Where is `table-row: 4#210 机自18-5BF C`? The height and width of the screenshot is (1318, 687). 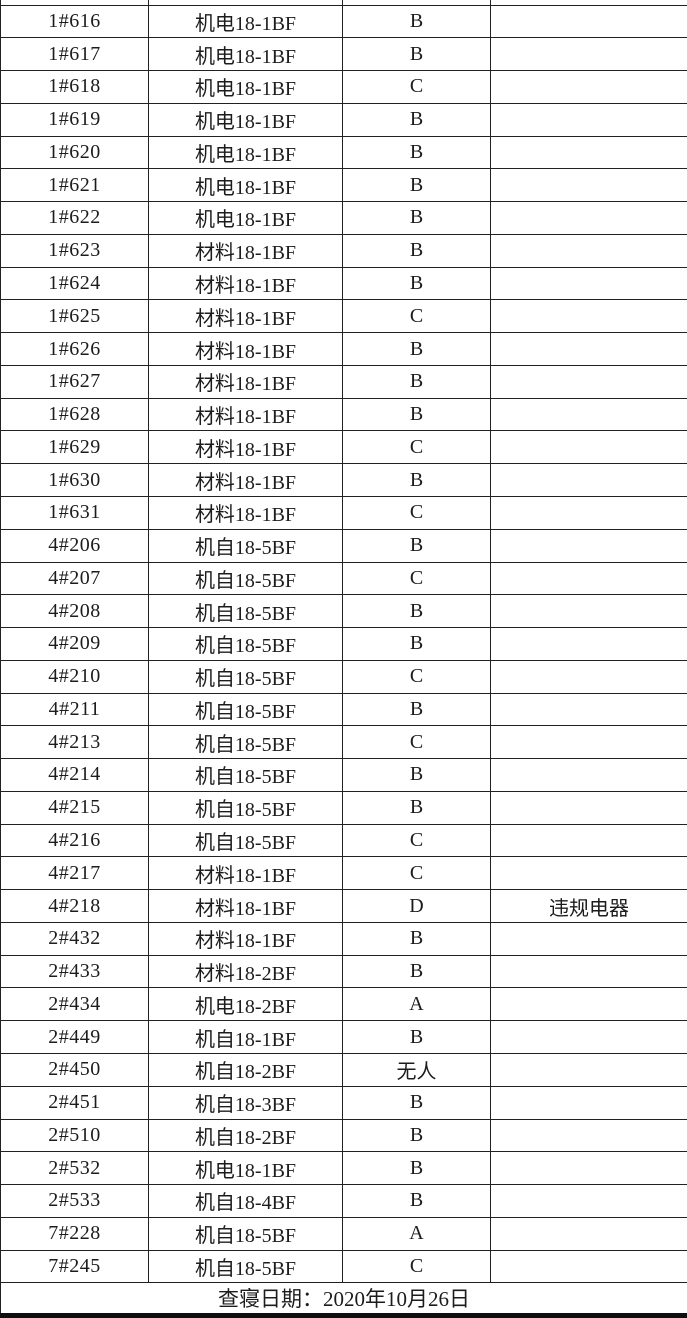
table-row: 4#210 机自18-5BF C is located at coordinates (343, 676).